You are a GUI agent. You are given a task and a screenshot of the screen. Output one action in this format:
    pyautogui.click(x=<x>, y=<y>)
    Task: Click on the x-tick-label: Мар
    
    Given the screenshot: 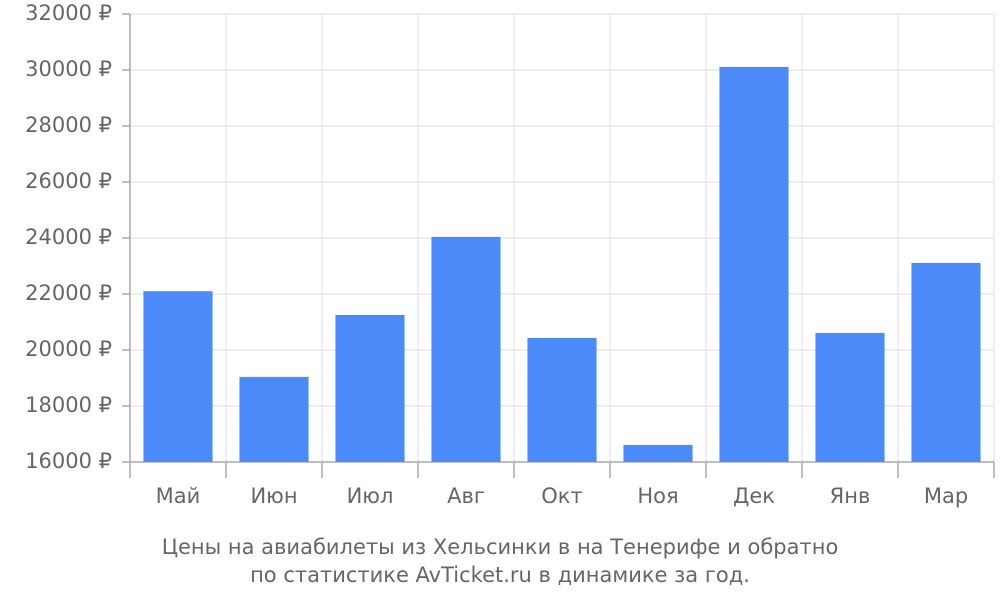 What is the action you would take?
    pyautogui.click(x=946, y=496)
    